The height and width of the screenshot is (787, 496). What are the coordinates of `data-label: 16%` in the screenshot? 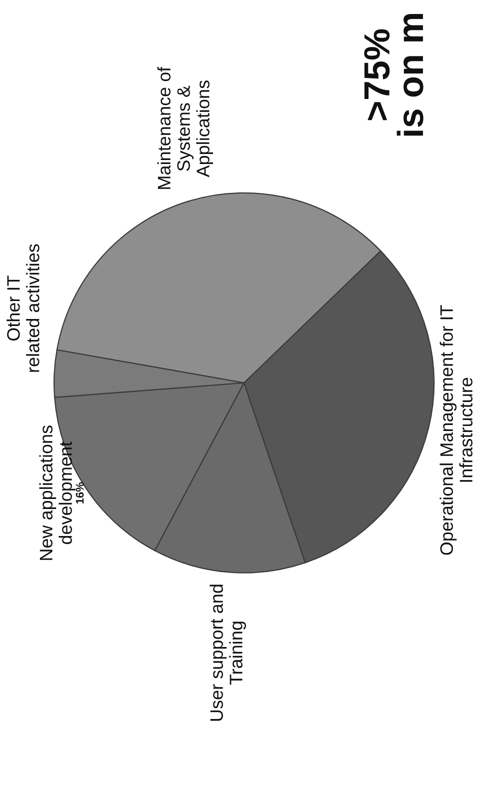 It's located at (80, 493).